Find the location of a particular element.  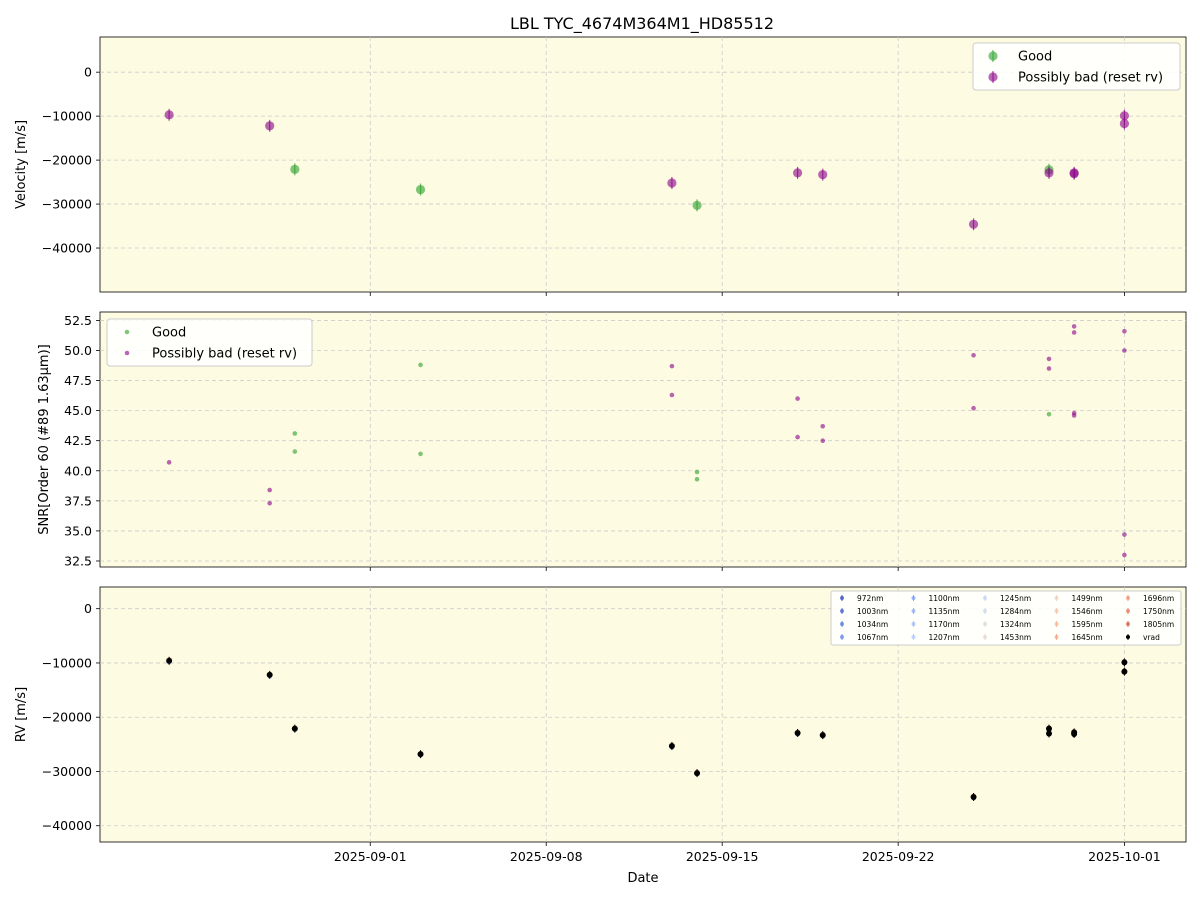

legend-label-1284nm: 1284nm is located at coordinates (1015, 611).